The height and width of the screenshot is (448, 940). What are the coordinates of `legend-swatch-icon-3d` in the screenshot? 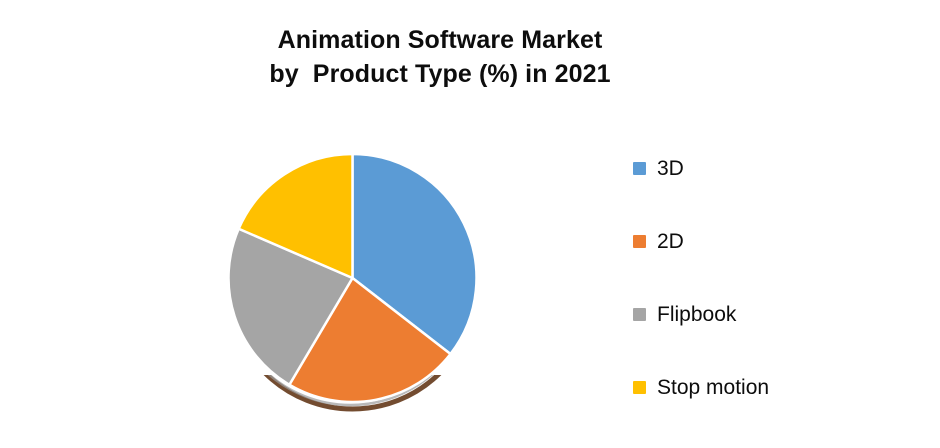 It's located at (639, 168).